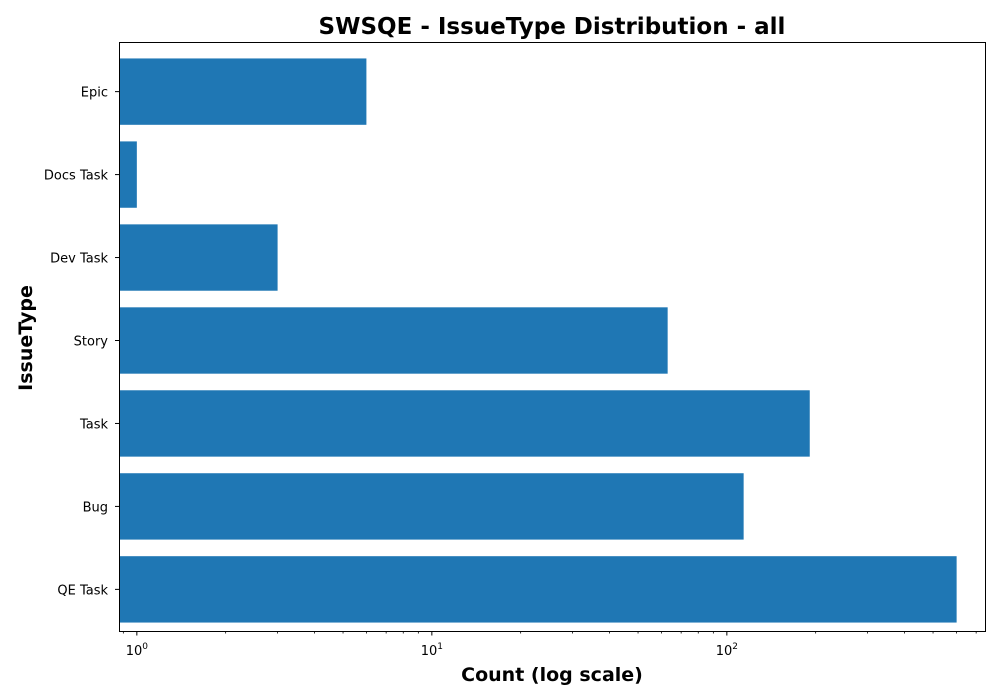 Image resolution: width=1000 pixels, height=700 pixels. I want to click on y-tick-label: Task, so click(94, 424).